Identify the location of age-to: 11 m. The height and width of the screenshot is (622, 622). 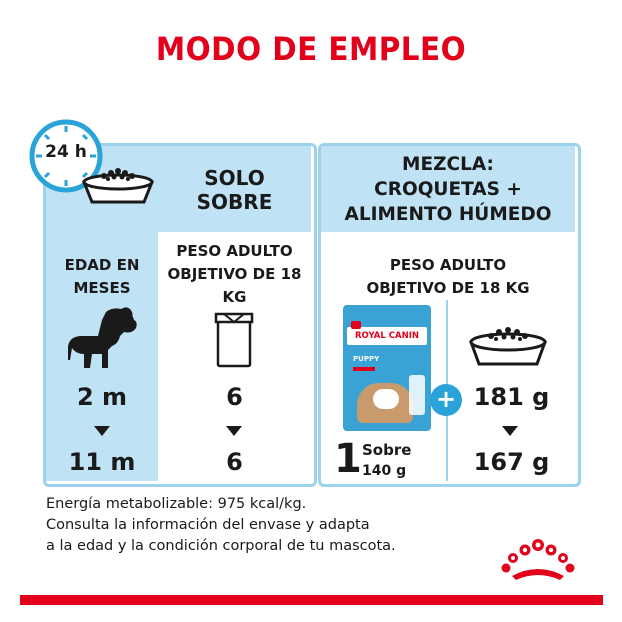
(102, 462).